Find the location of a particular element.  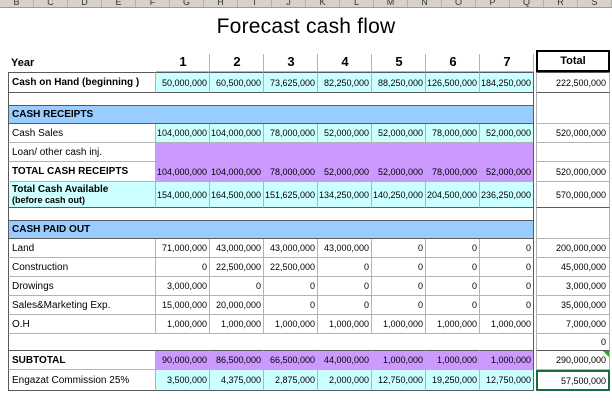

year-header-6: 6 is located at coordinates (453, 63).